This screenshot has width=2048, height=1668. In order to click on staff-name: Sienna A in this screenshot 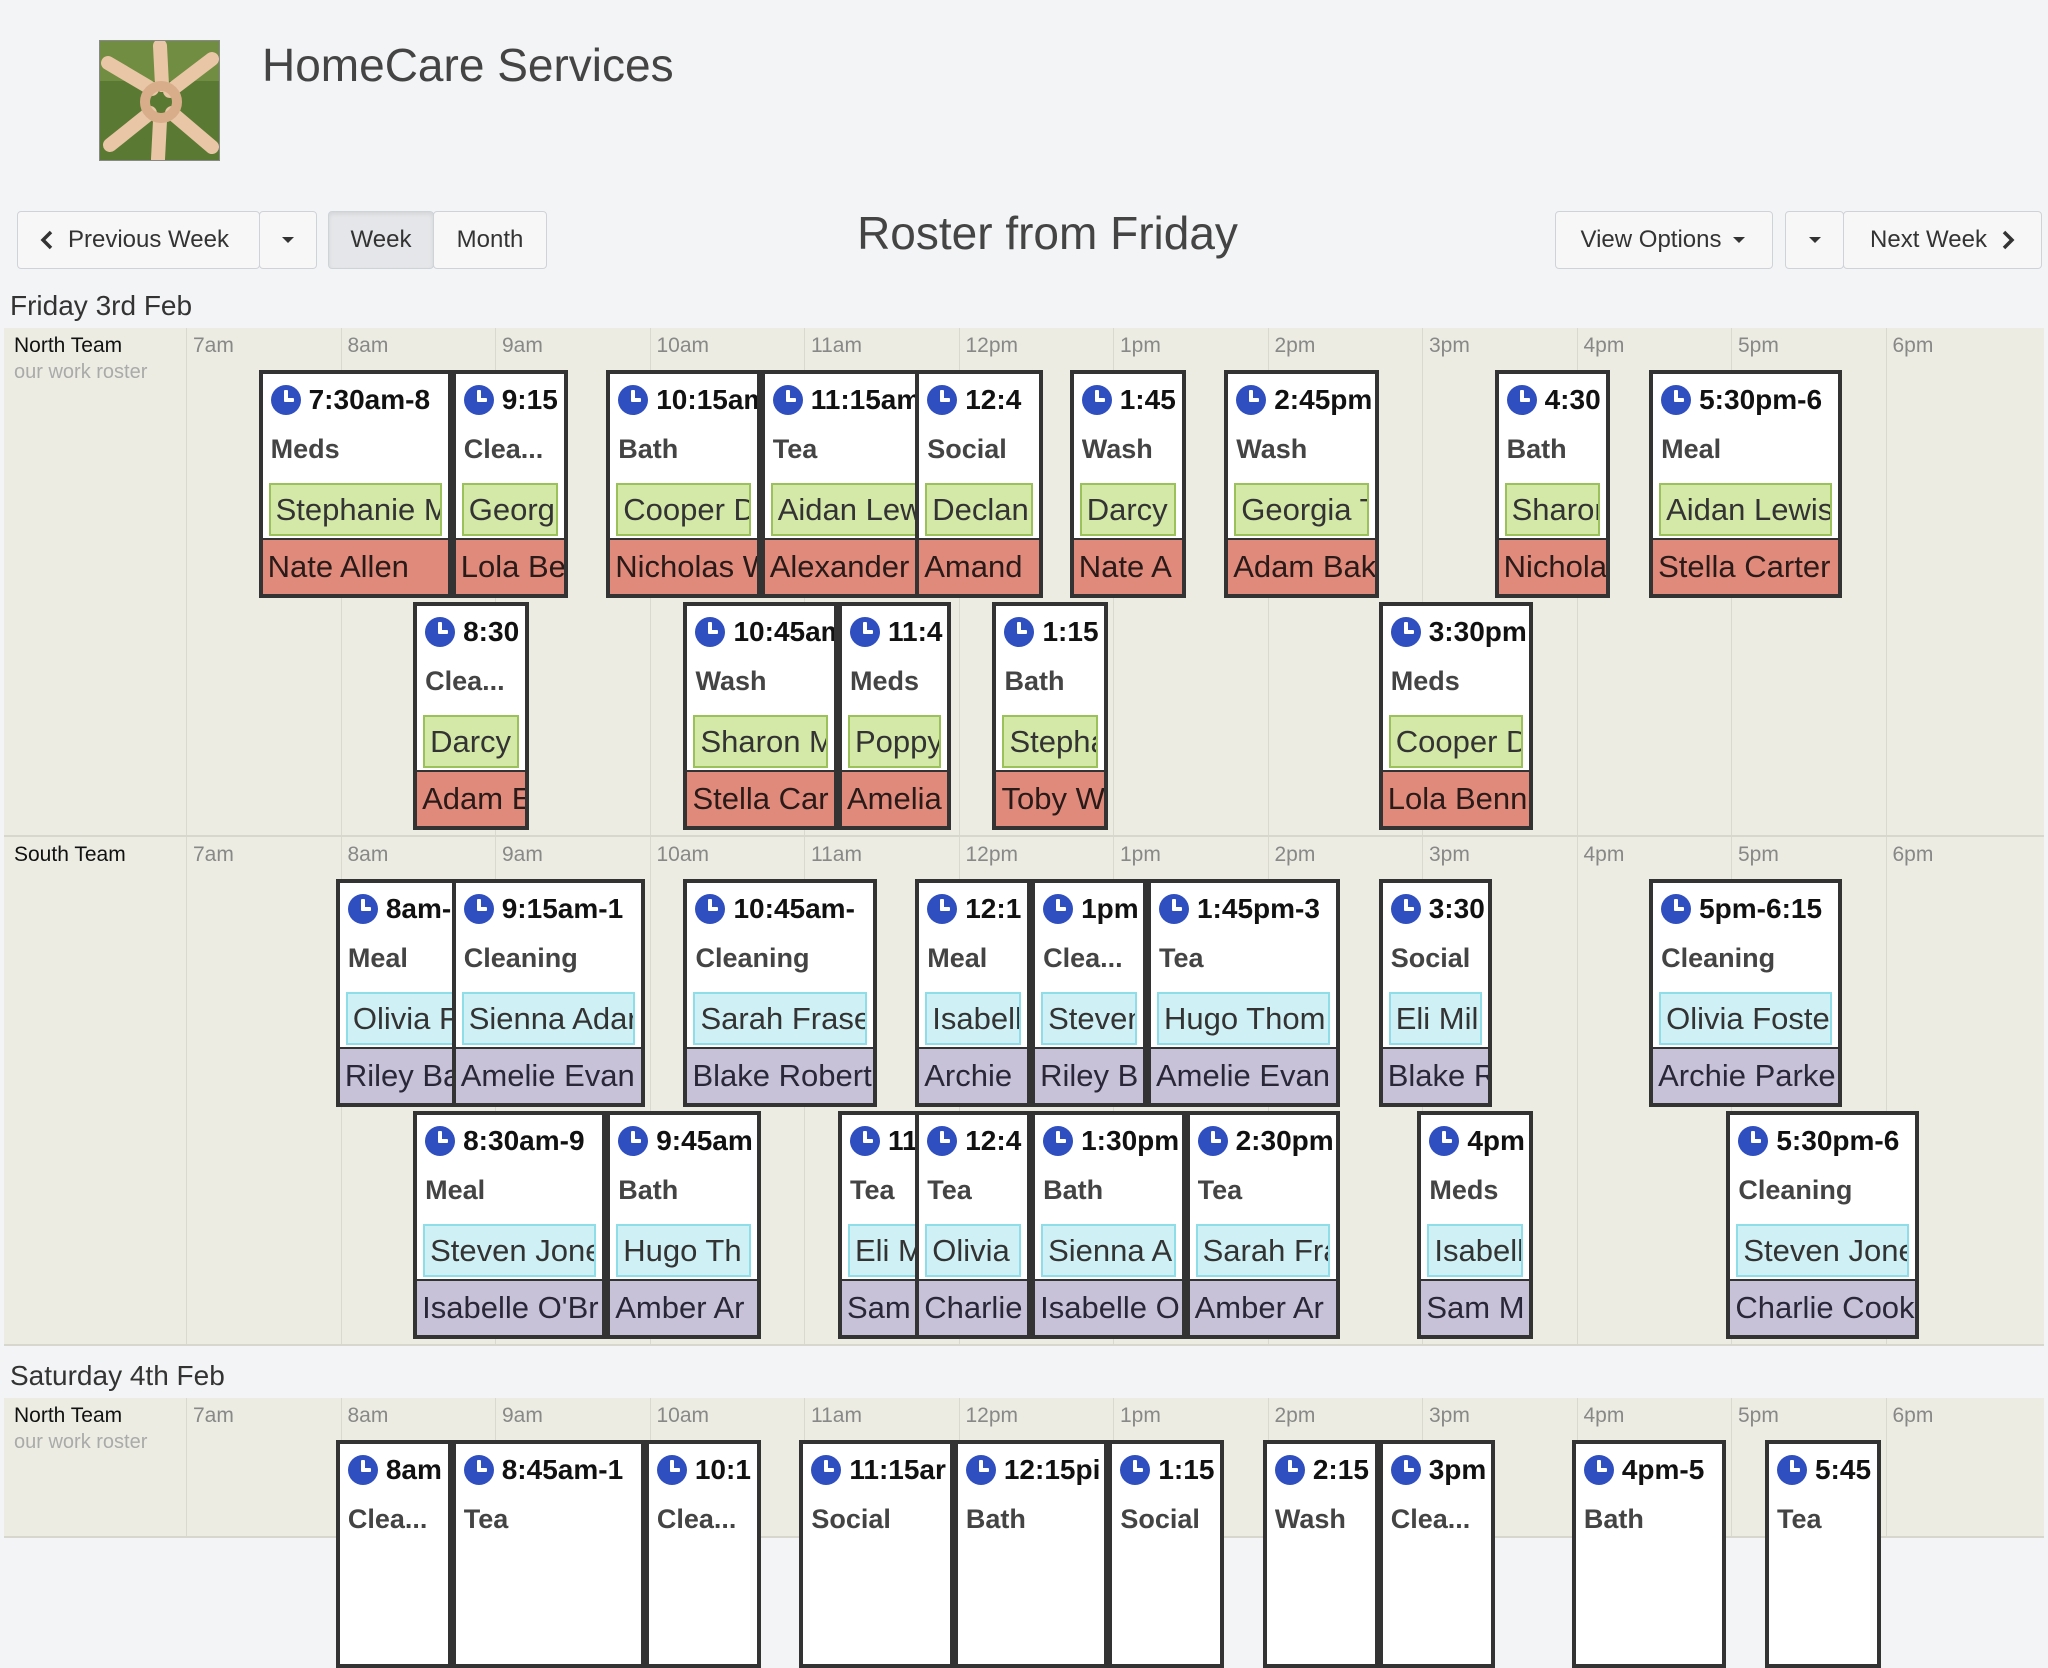, I will do `click(1108, 1250)`.